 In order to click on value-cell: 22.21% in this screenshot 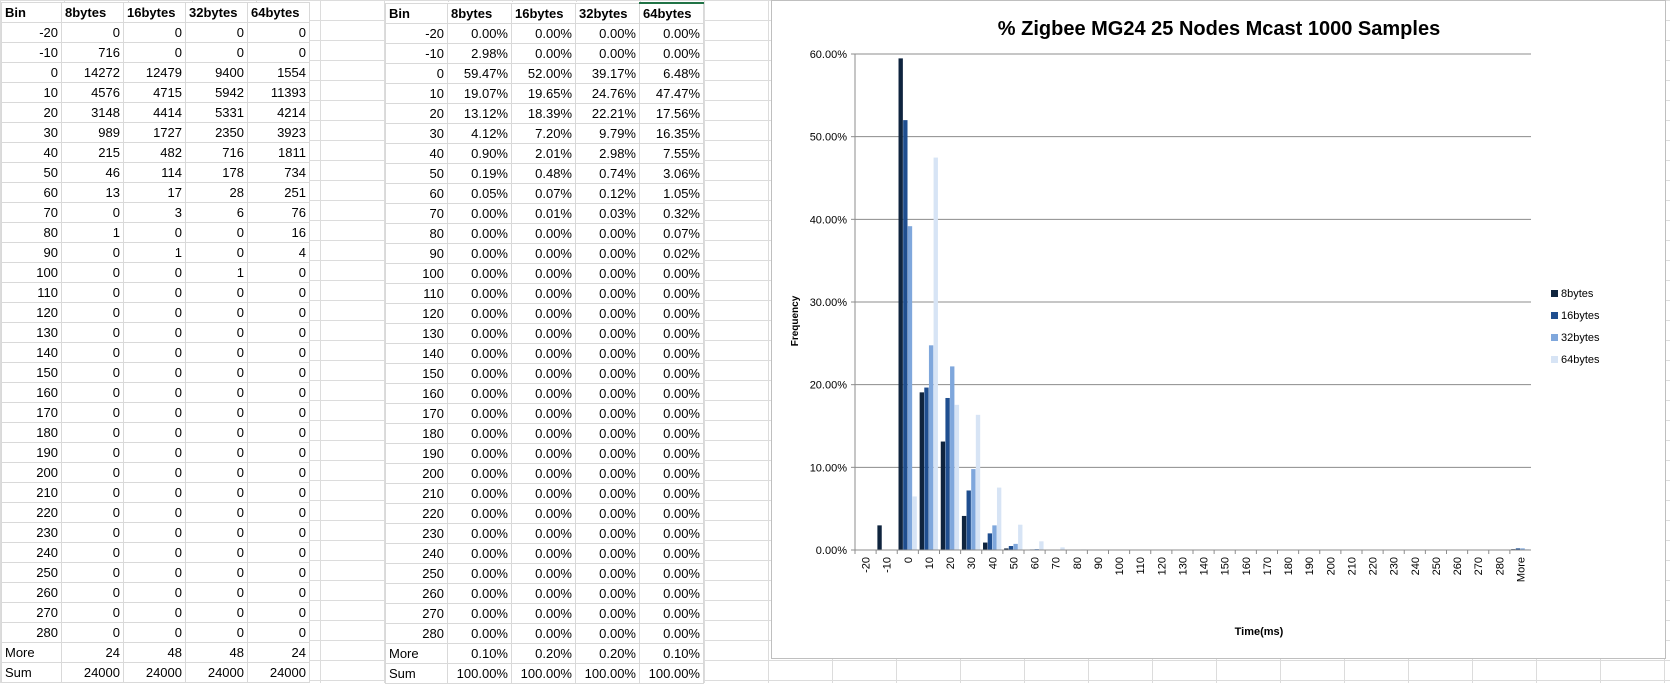, I will do `click(608, 113)`.